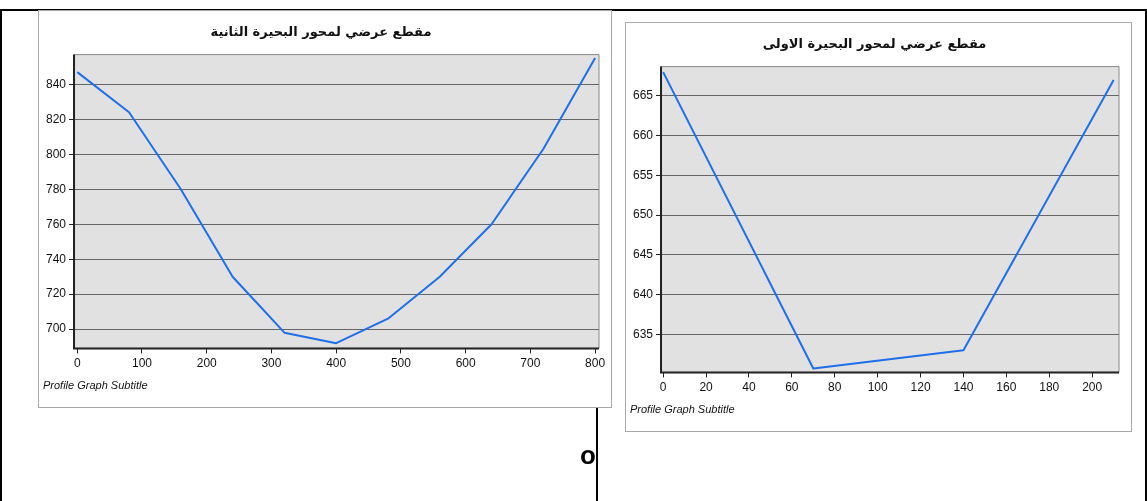  I want to click on y-tick-label: 840, so click(56, 83).